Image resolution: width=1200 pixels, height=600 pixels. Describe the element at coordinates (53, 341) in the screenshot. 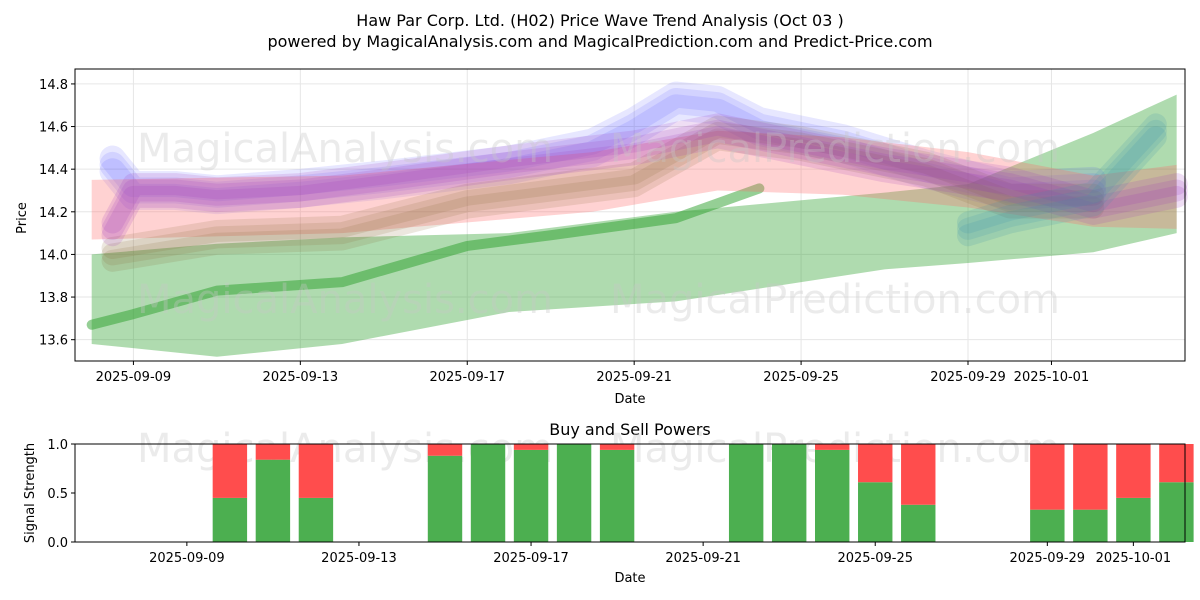

I see `price-y-tick-label: 13.6` at that location.